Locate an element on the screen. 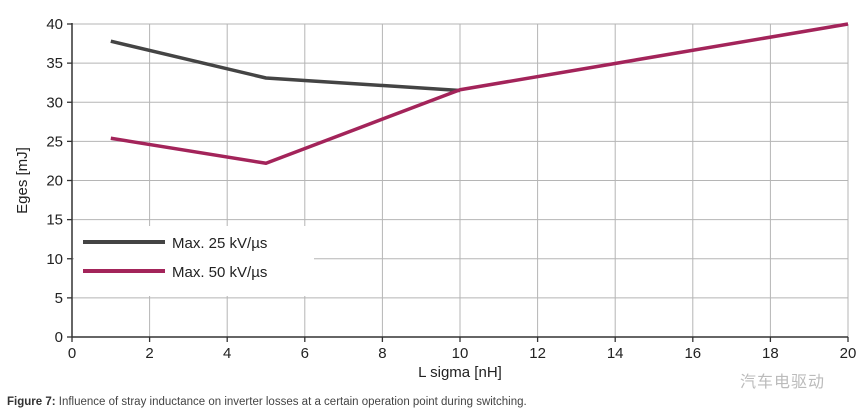 The image size is (864, 415). x-tick-label: 2 is located at coordinates (149, 353).